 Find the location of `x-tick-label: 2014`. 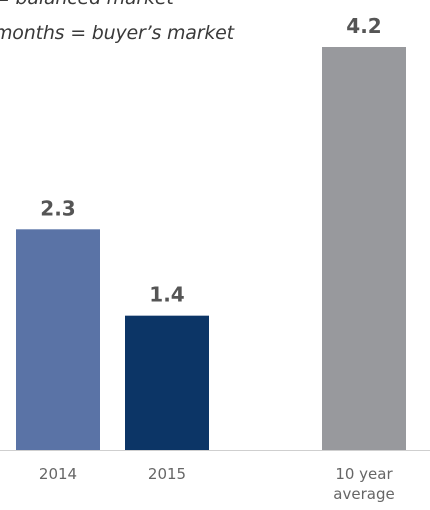

x-tick-label: 2014 is located at coordinates (58, 474).